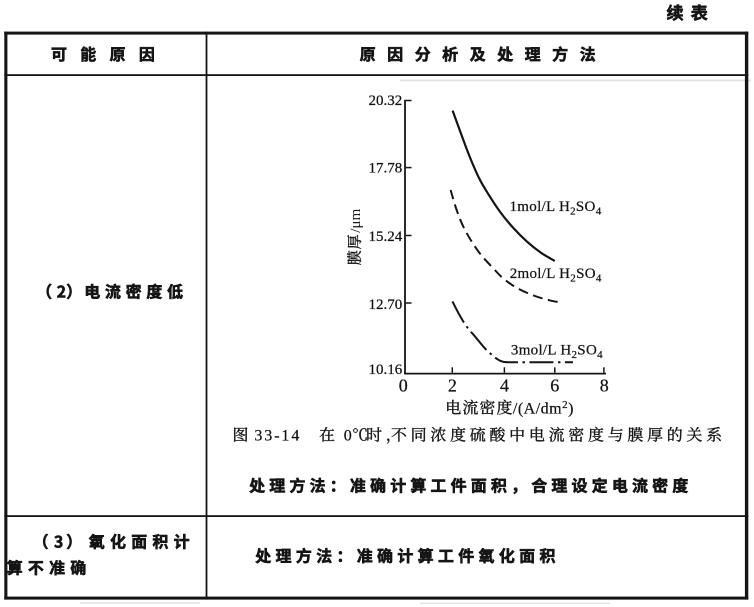  I want to click on svg-text: 2, so click(452, 386).